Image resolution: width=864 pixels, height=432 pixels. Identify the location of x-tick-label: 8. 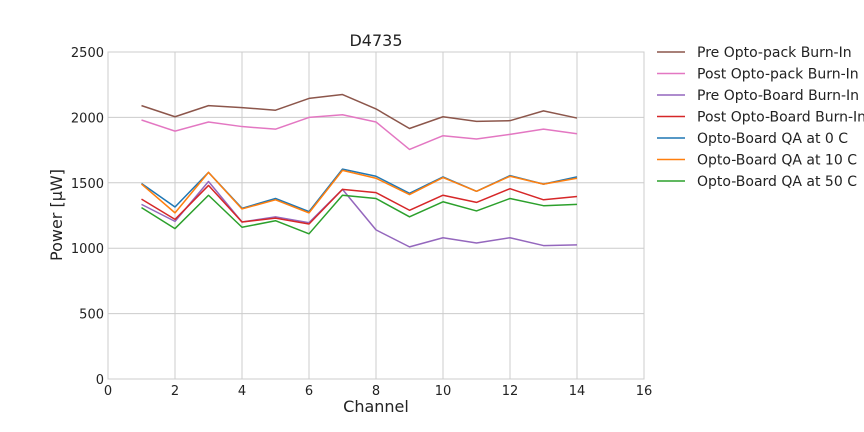
(376, 391).